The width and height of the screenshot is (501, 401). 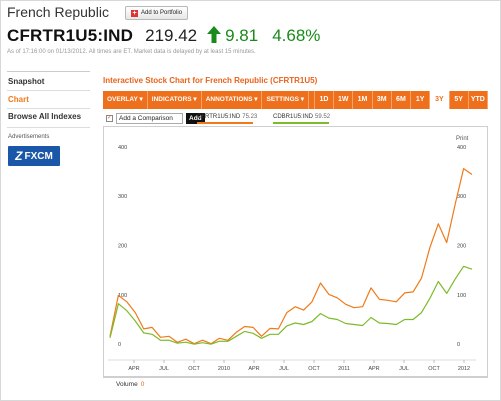 What do you see at coordinates (242, 35) in the screenshot?
I see `price-change: 9.81` at bounding box center [242, 35].